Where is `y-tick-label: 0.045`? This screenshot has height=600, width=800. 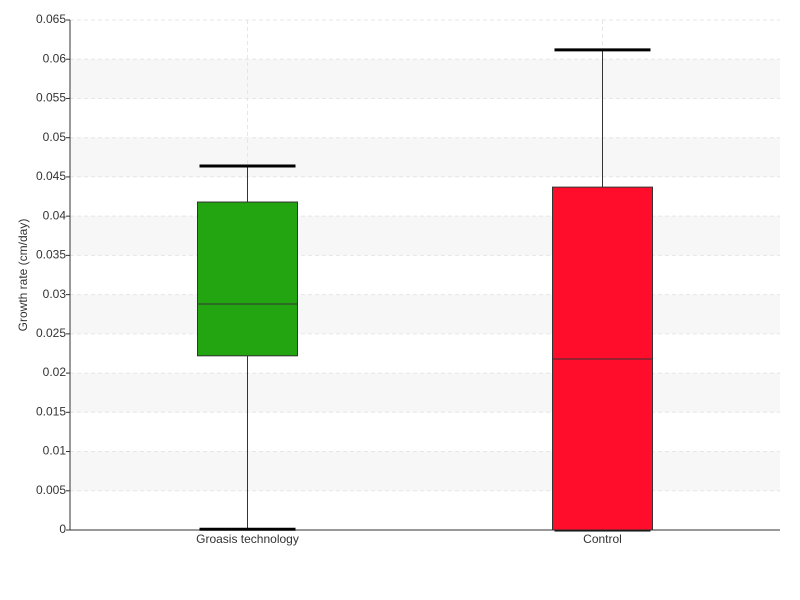
y-tick-label: 0.045 is located at coordinates (51, 176).